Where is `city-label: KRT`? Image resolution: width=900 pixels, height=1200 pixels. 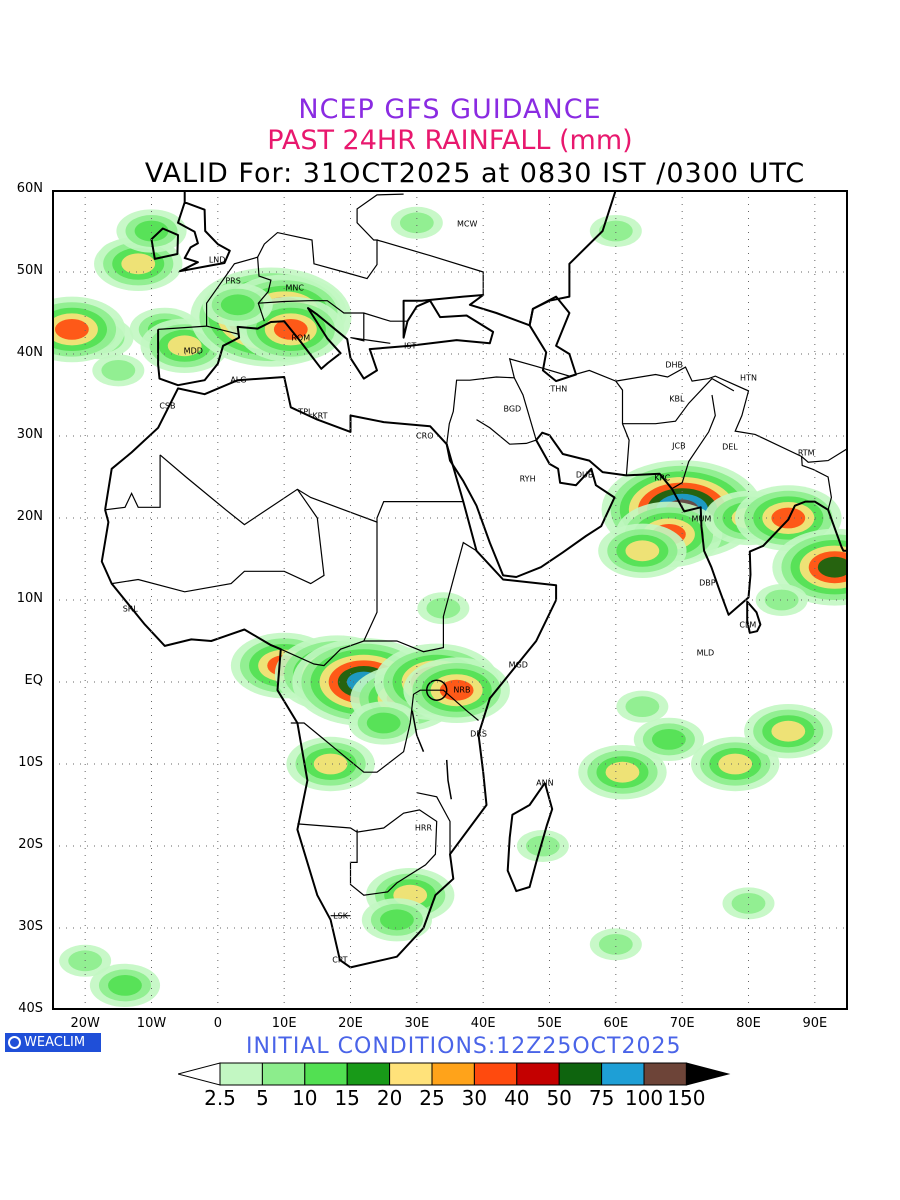 city-label: KRT is located at coordinates (320, 415).